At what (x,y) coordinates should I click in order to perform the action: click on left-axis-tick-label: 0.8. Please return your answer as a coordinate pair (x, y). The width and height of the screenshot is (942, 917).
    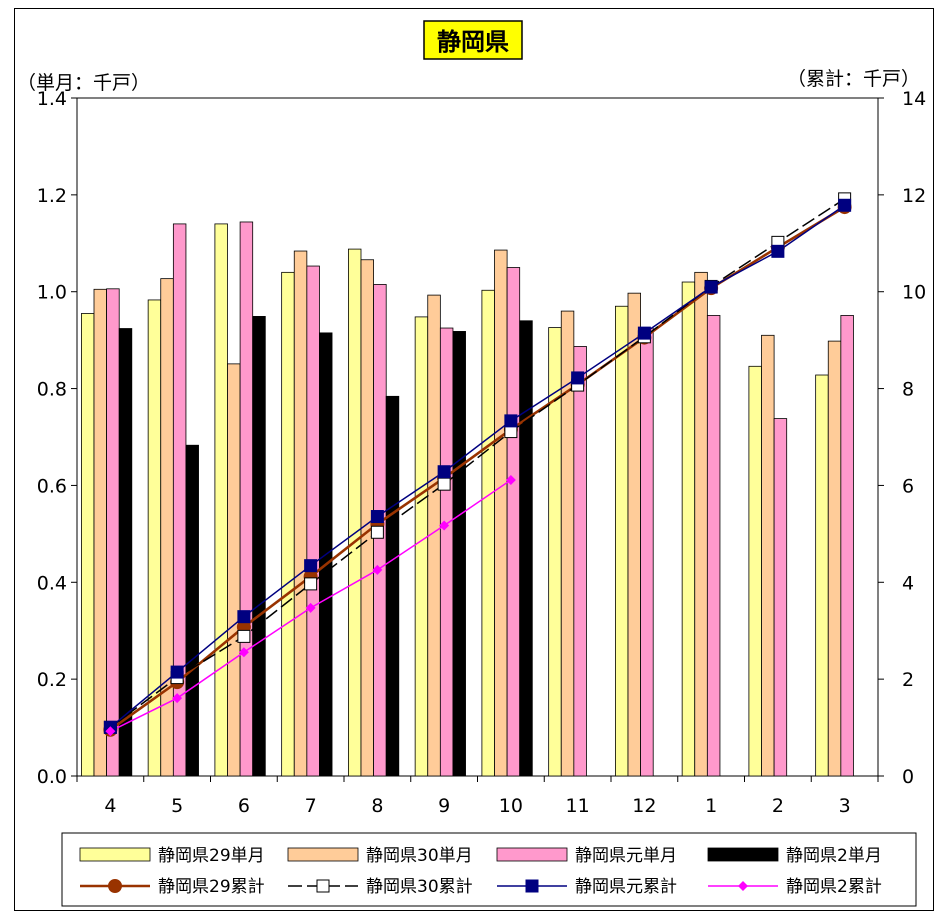
    Looking at the image, I should click on (52, 390).